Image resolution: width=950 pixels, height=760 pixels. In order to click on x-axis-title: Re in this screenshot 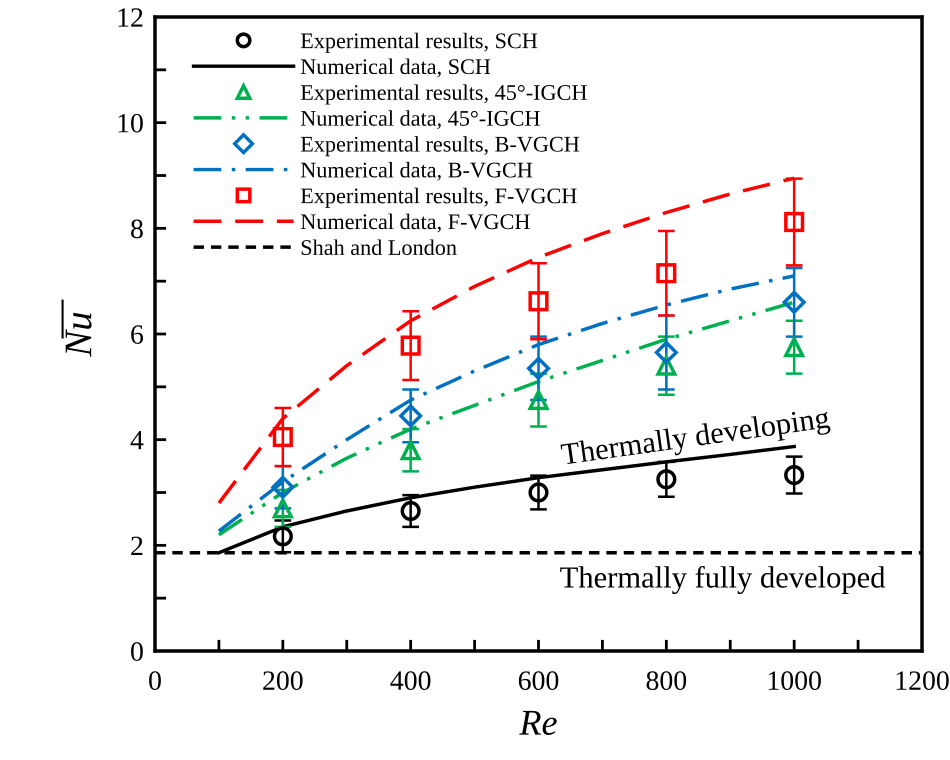, I will do `click(538, 722)`.